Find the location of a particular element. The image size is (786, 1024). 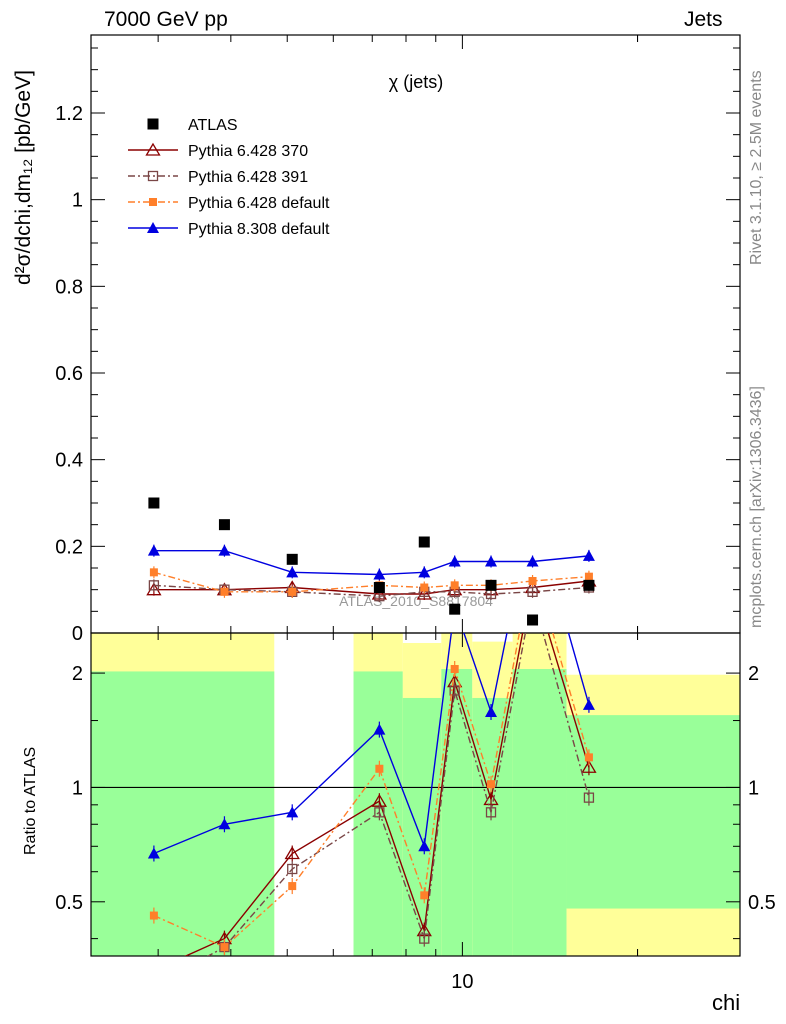

legend-marker-atlas is located at coordinates (153, 124).